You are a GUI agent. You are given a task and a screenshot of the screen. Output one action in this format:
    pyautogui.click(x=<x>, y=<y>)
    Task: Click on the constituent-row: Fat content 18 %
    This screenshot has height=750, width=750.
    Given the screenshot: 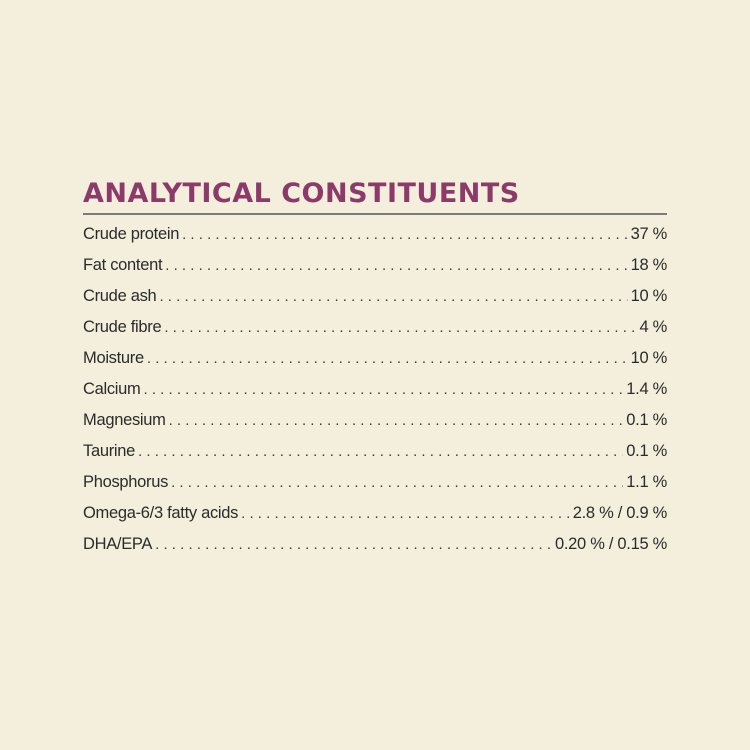 What is the action you would take?
    pyautogui.click(x=375, y=271)
    